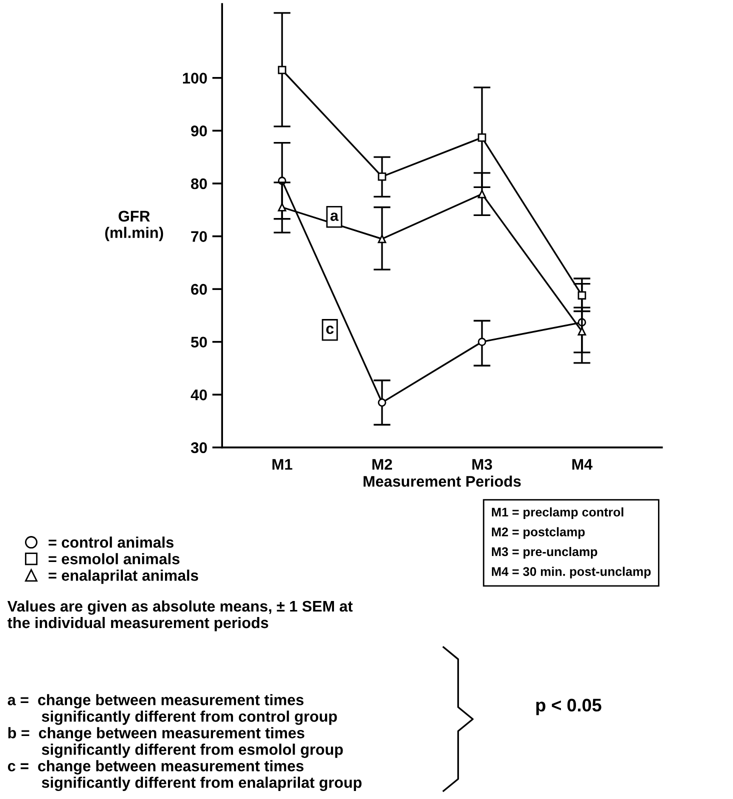 This screenshot has height=799, width=733. Describe the element at coordinates (442, 481) in the screenshot. I see `x-axis-title: Measurement Periods` at that location.